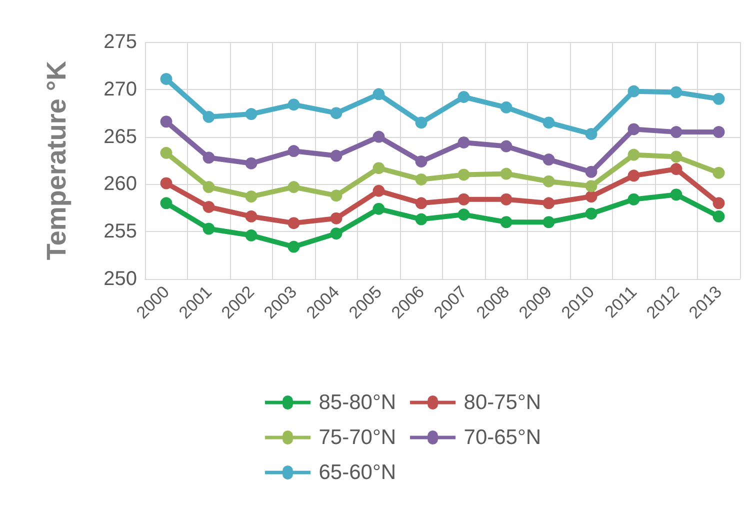 The width and height of the screenshot is (755, 508). Describe the element at coordinates (120, 89) in the screenshot. I see `y-tick-label: 270` at that location.